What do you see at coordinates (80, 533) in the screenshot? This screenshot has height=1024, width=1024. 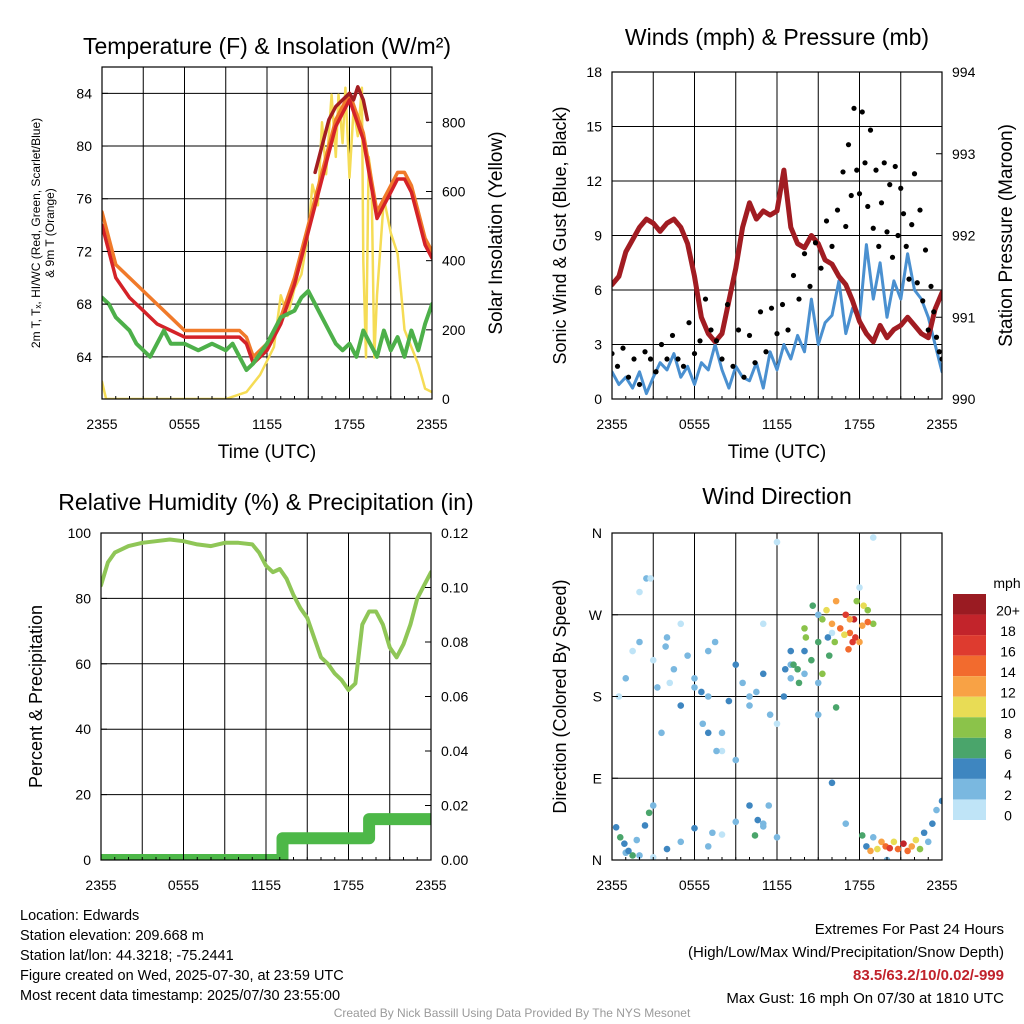 I see `y-tick-label: 100` at bounding box center [80, 533].